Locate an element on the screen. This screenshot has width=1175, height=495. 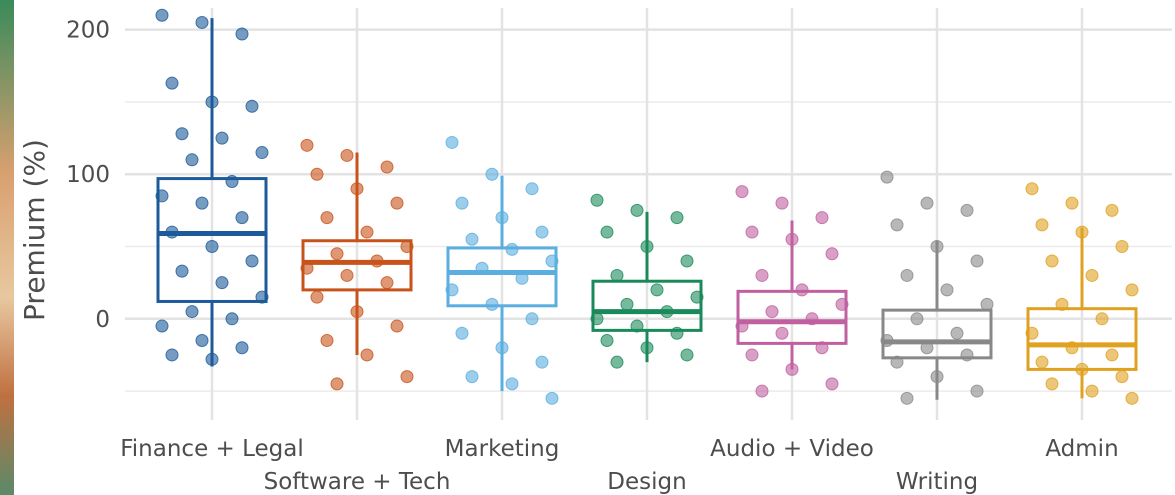
x-tick-label: Admin is located at coordinates (1081, 449).